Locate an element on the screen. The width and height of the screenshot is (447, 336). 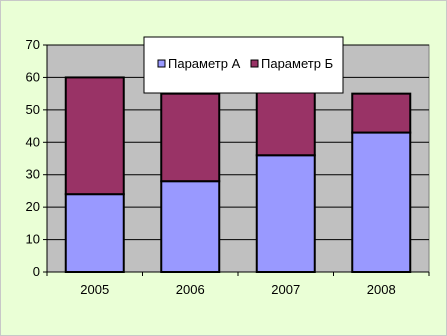
y-tick-label: 0 is located at coordinates (36, 271).